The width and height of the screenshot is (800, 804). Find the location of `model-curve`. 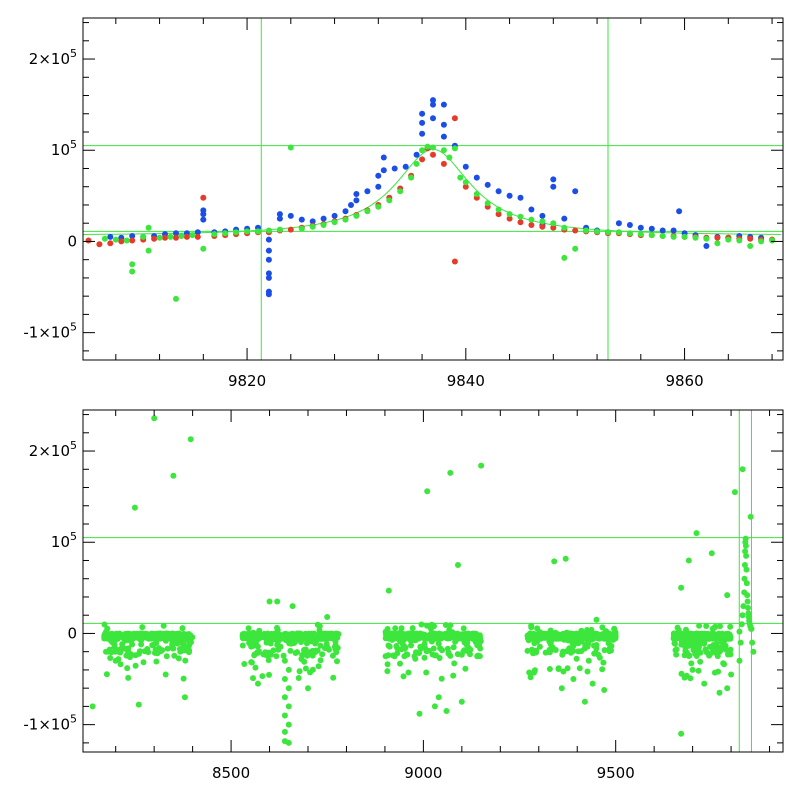

model-curve is located at coordinates (432, 191).